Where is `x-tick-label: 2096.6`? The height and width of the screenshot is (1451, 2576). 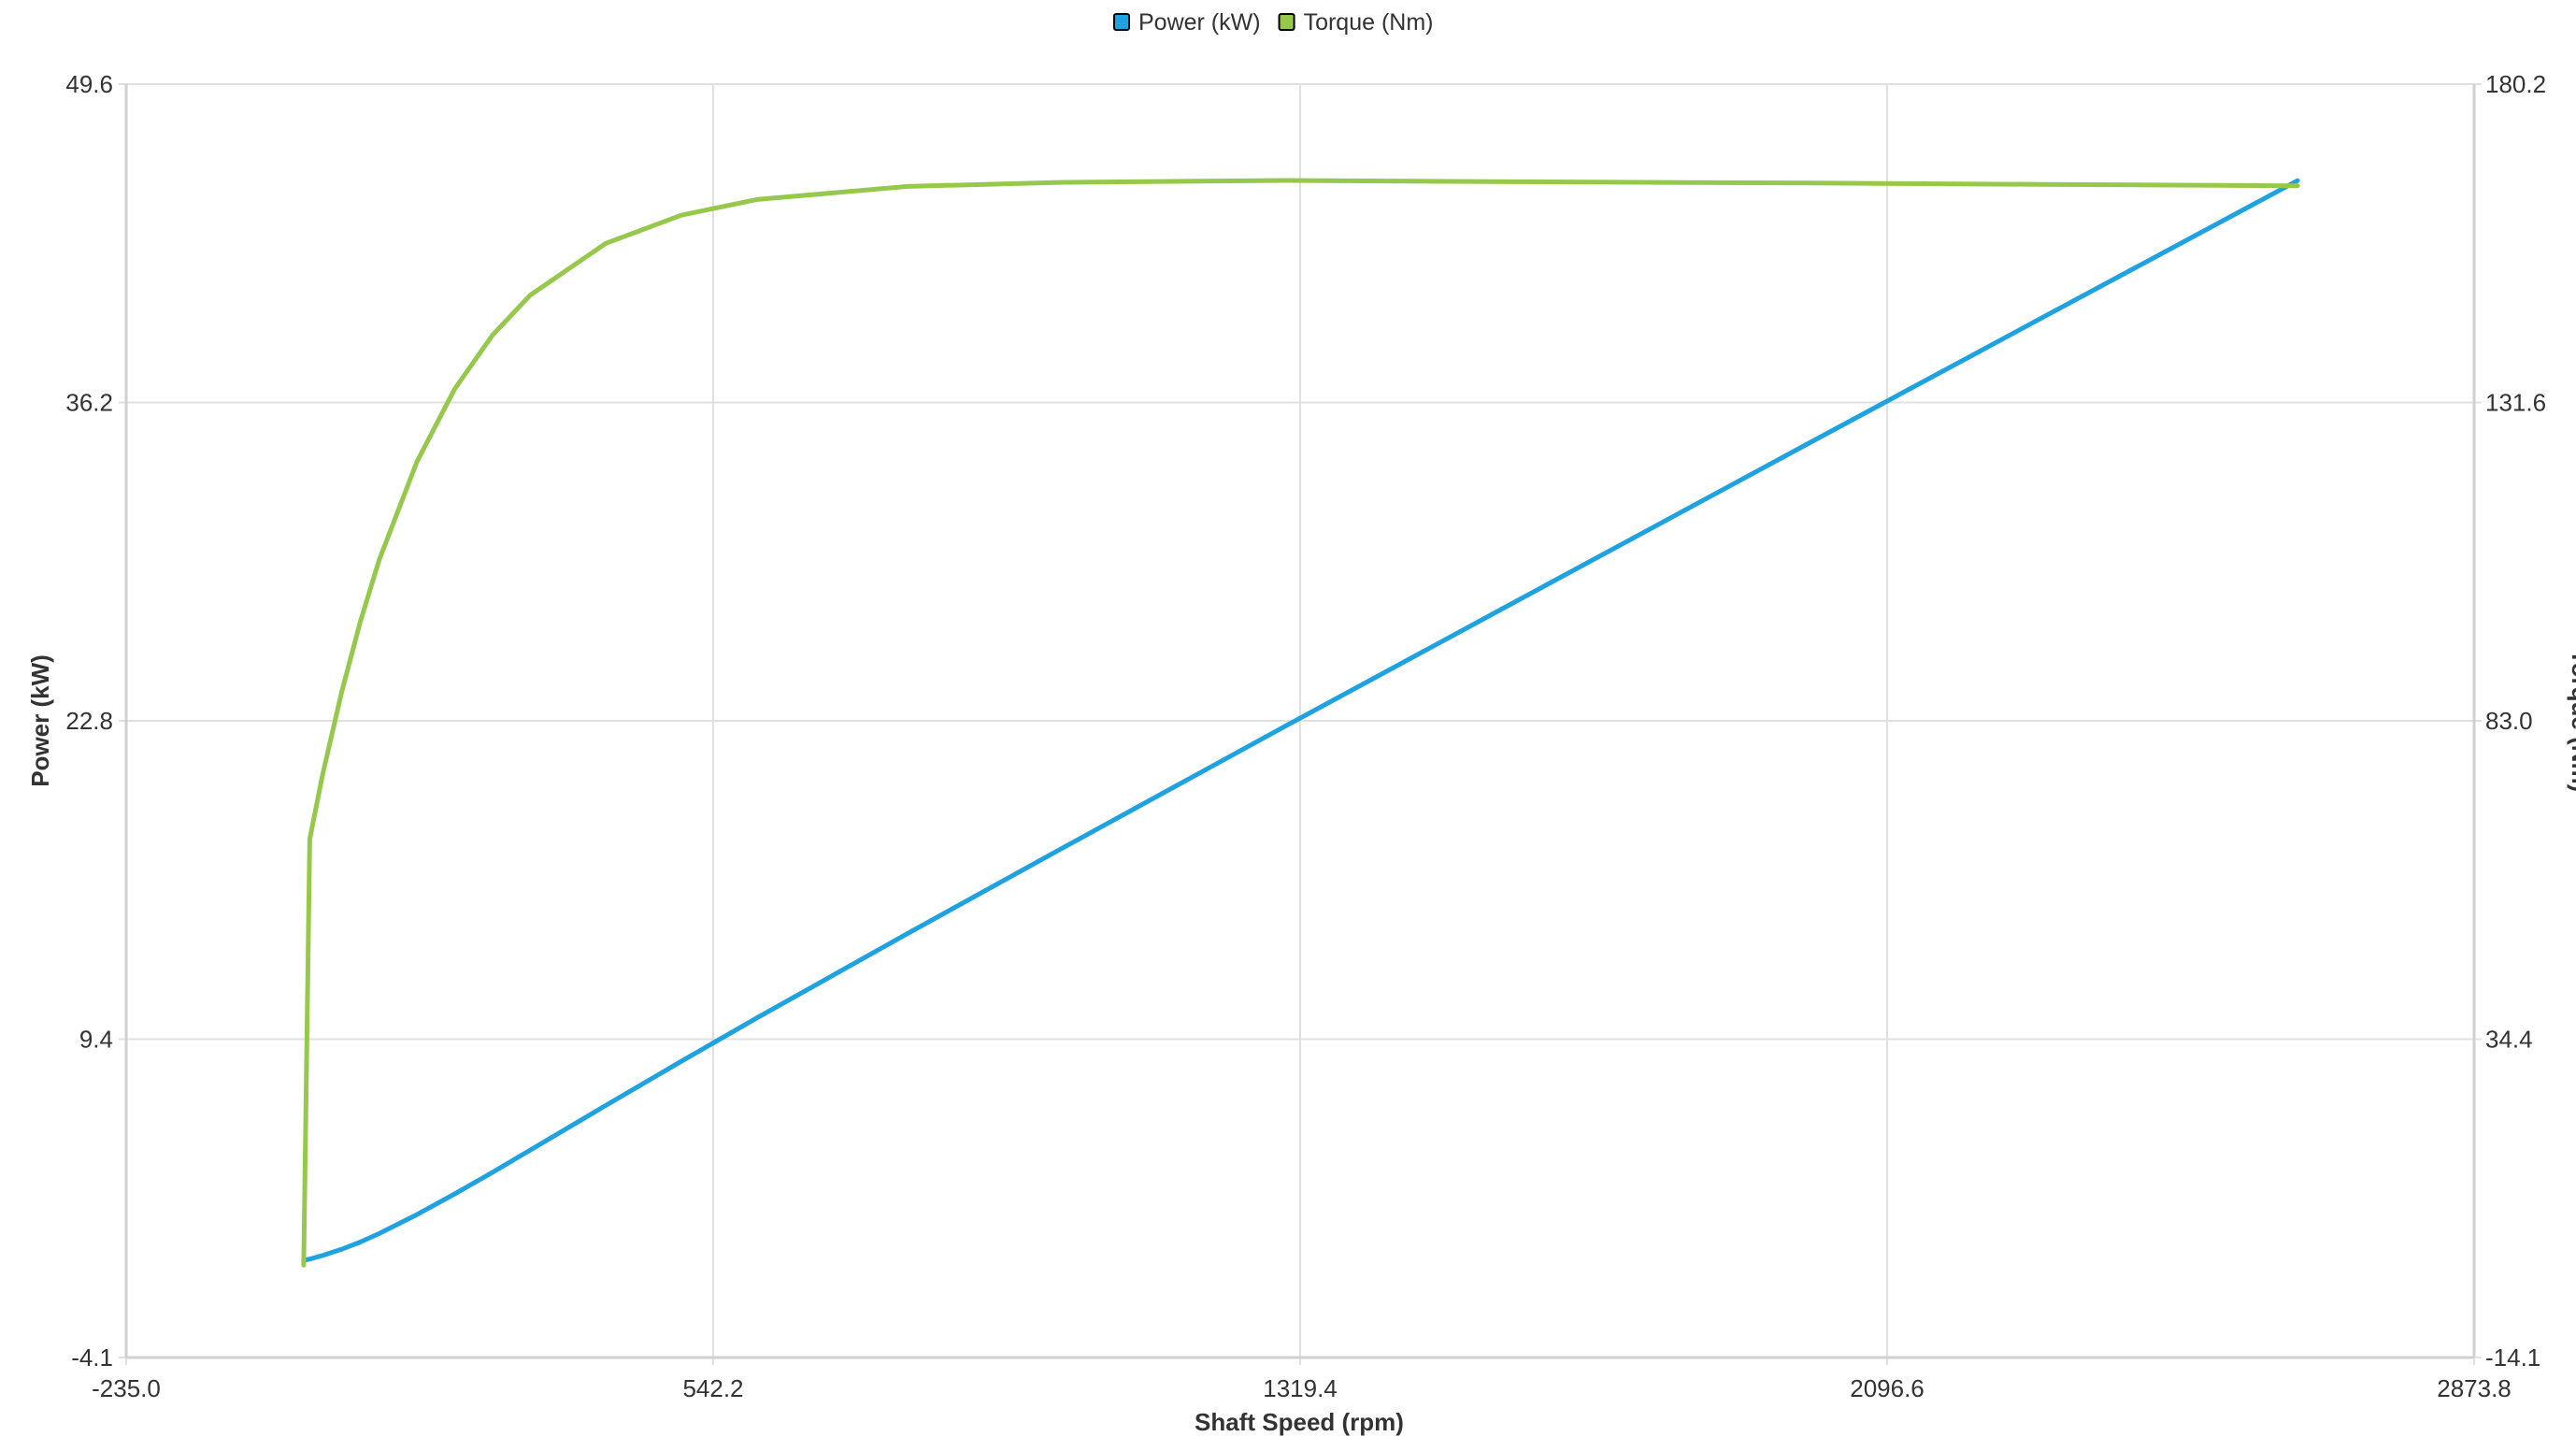
x-tick-label: 2096.6 is located at coordinates (1887, 1388).